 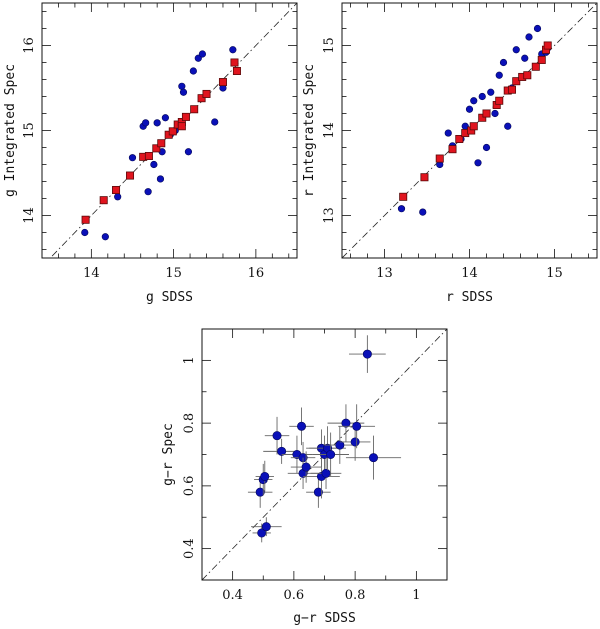 I want to click on y-tick-label: 0.4, so click(x=189, y=548).